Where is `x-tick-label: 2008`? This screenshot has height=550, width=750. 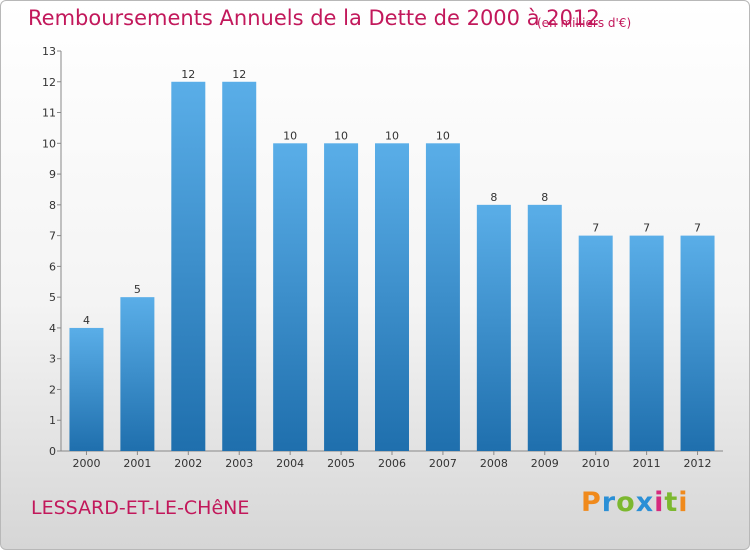 x-tick-label: 2008 is located at coordinates (494, 463).